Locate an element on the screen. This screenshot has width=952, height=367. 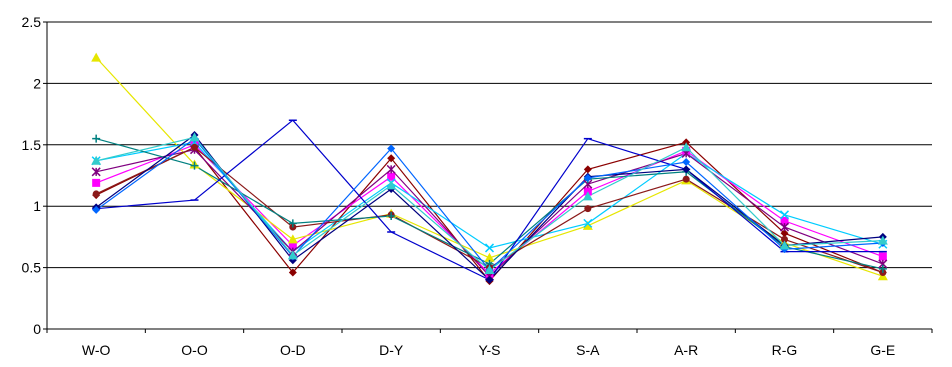
x-tick-label: S-A is located at coordinates (588, 350).